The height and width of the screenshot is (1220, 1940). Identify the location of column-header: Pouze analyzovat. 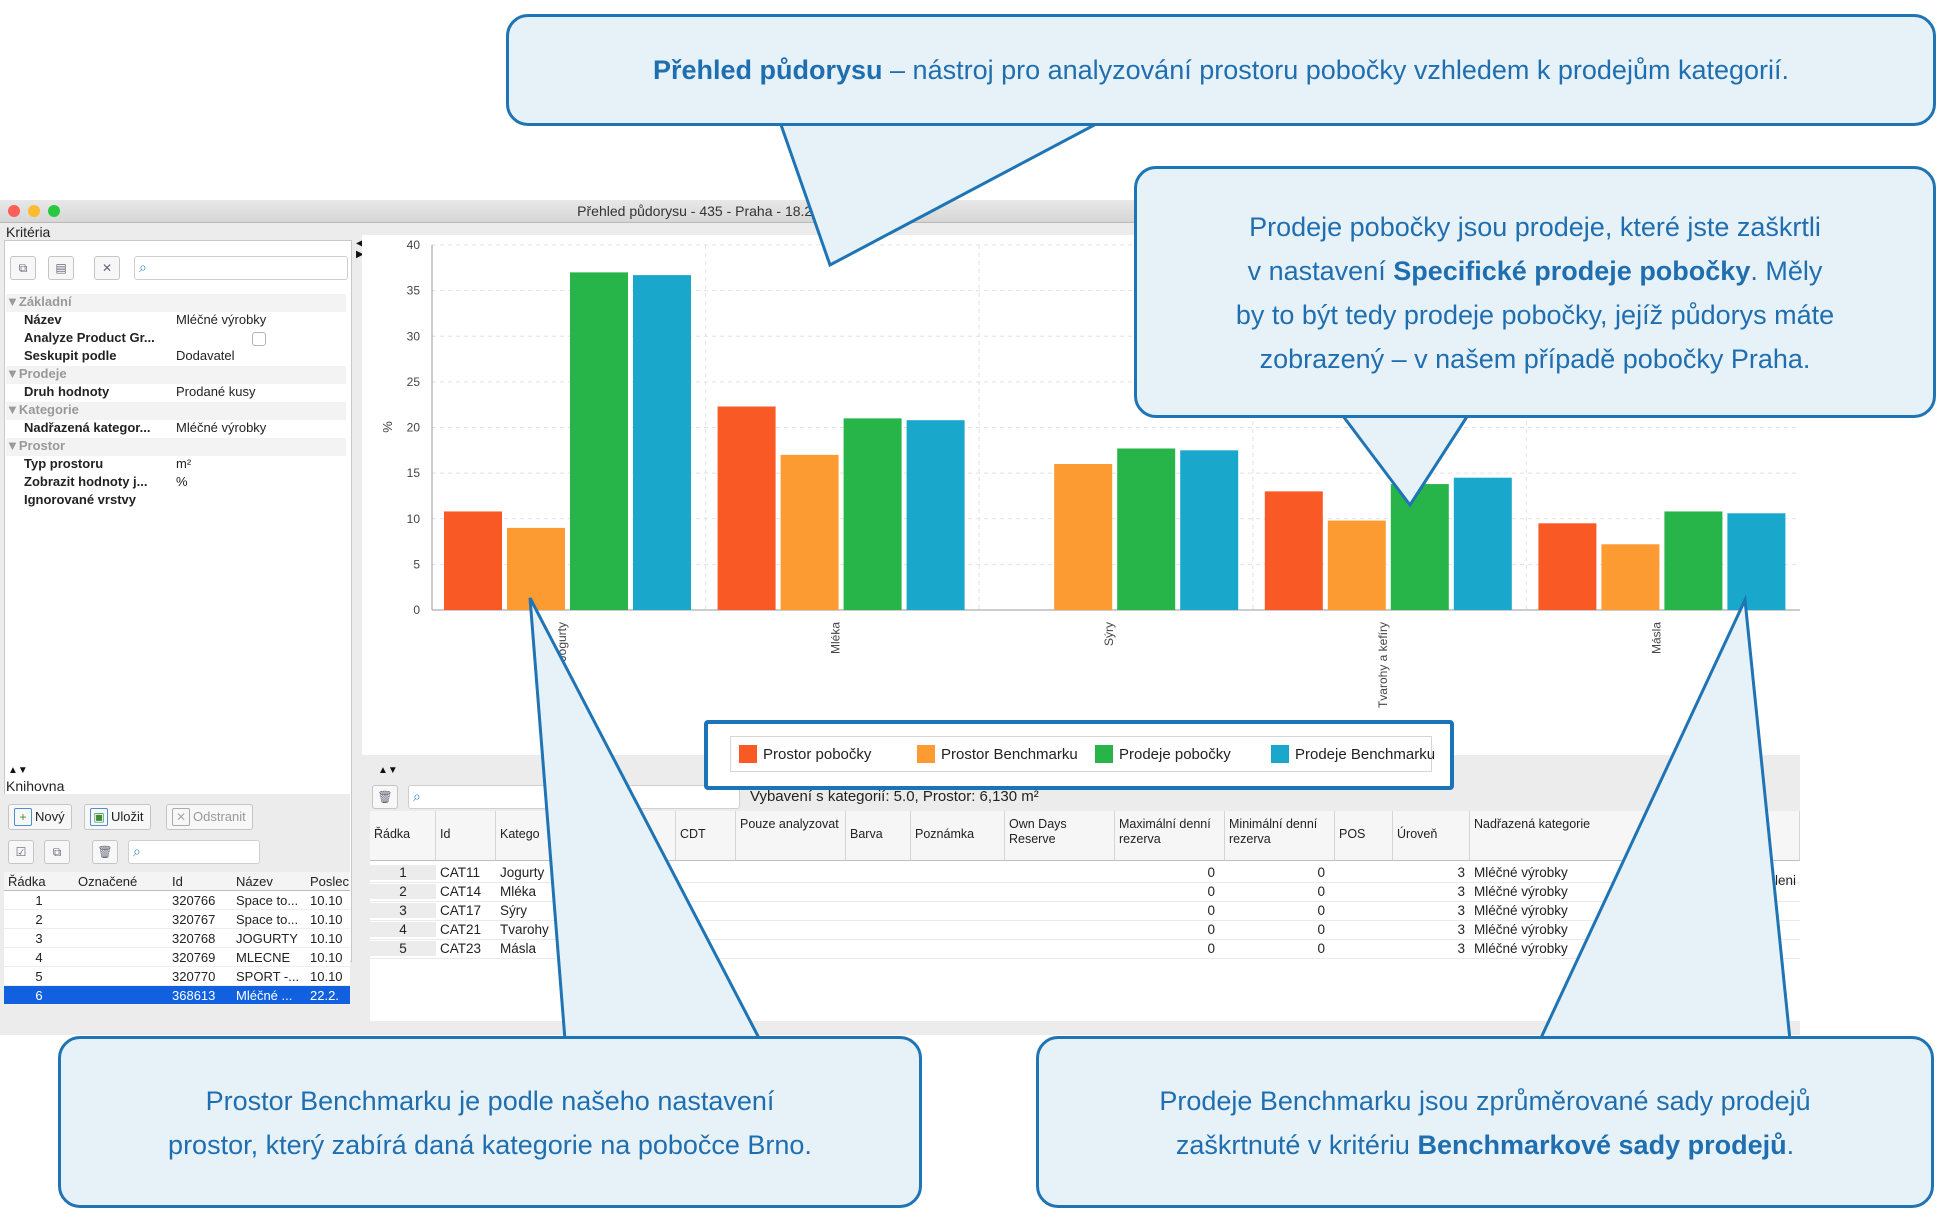
(791, 836).